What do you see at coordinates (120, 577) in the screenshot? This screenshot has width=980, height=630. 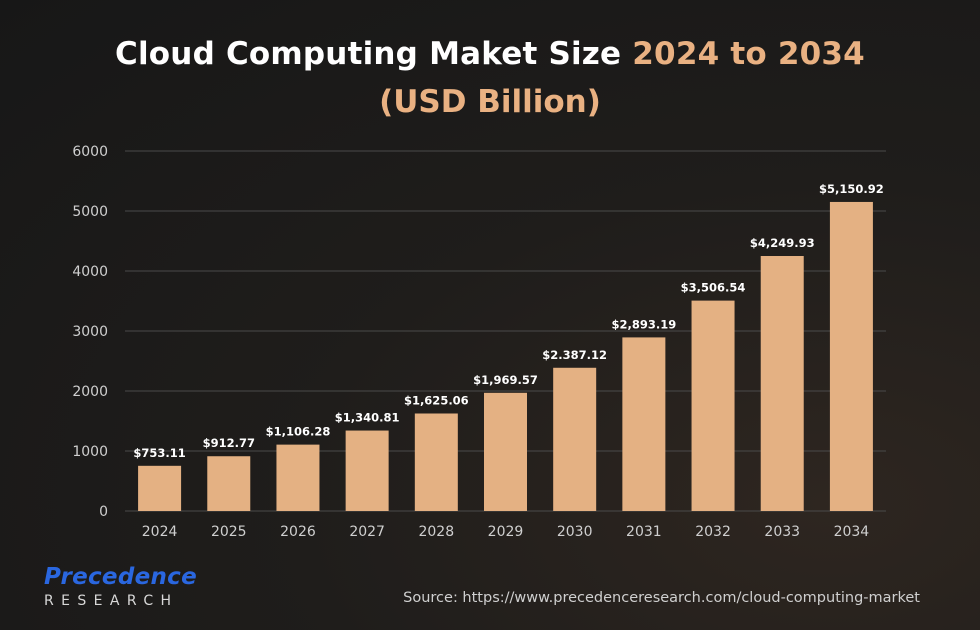 I see `logo-wordmark: Precedence` at bounding box center [120, 577].